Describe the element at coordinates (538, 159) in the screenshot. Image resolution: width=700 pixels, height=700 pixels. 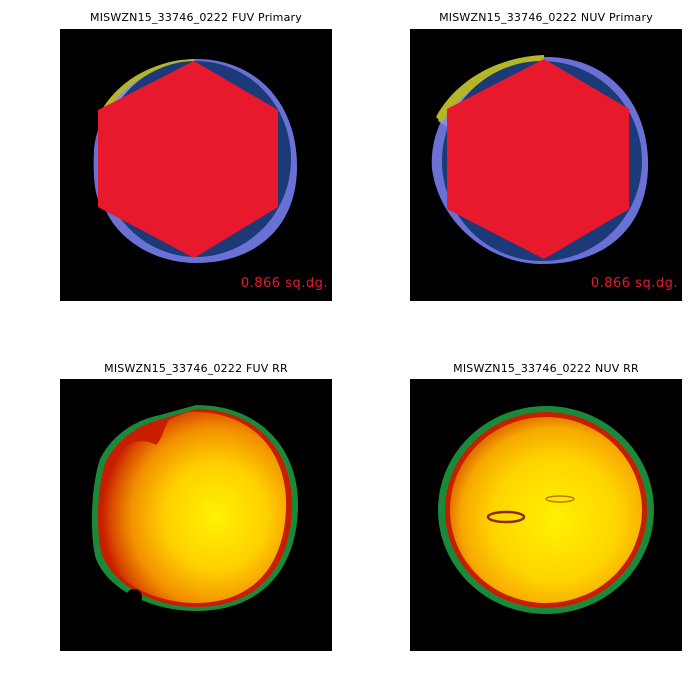
I see `nuv-primary-hexagon` at that location.